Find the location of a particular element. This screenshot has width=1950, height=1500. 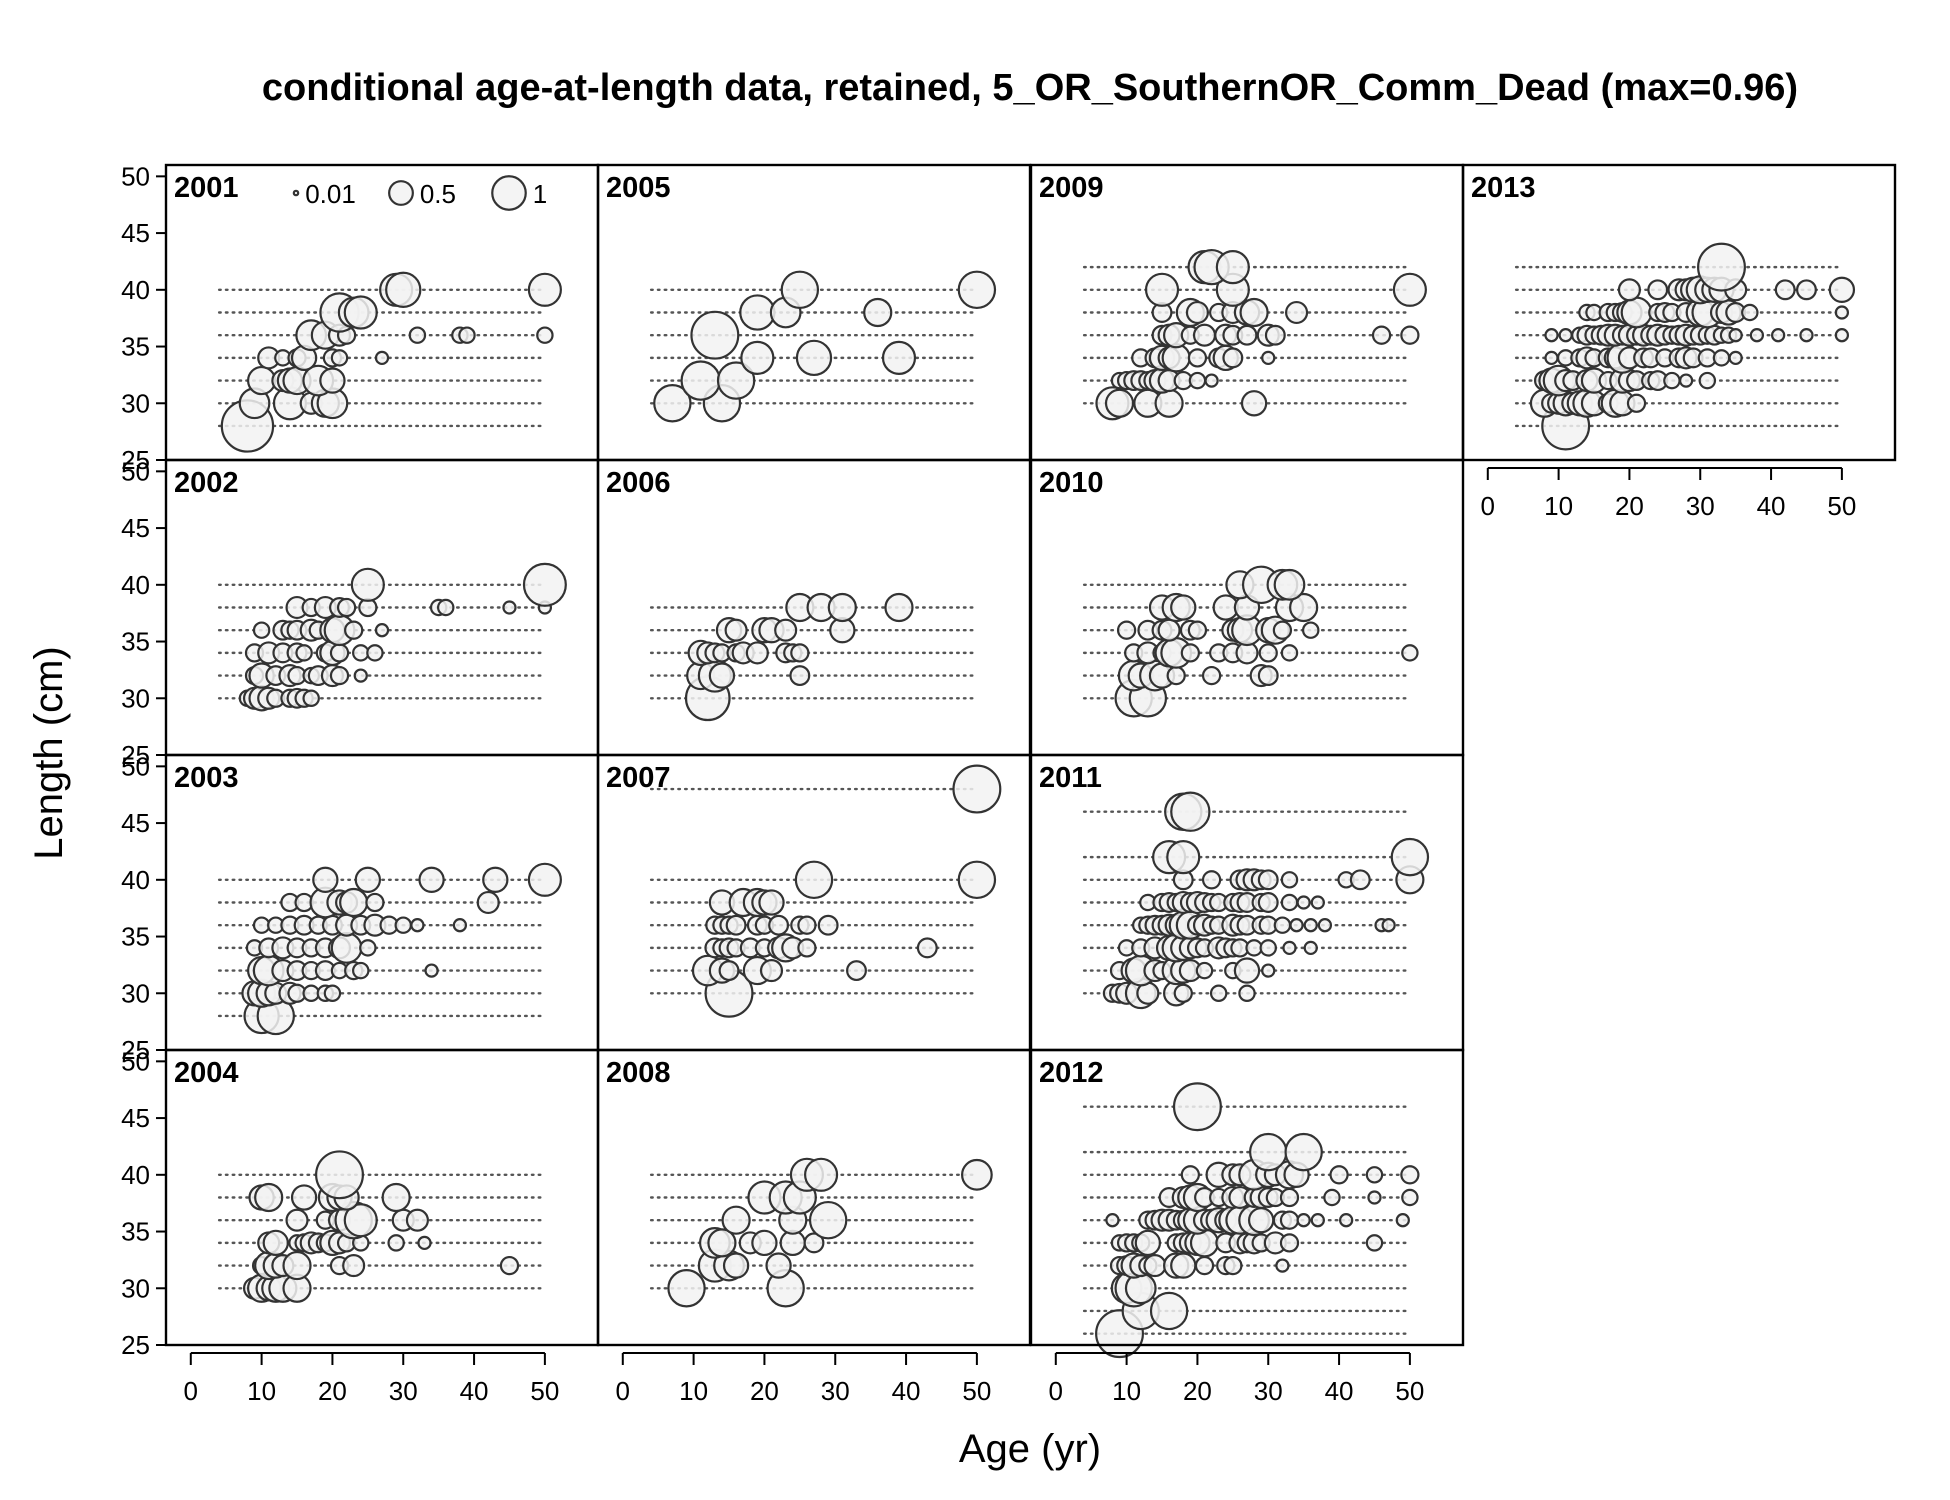

panel-year-label: 2011 is located at coordinates (1070, 778).